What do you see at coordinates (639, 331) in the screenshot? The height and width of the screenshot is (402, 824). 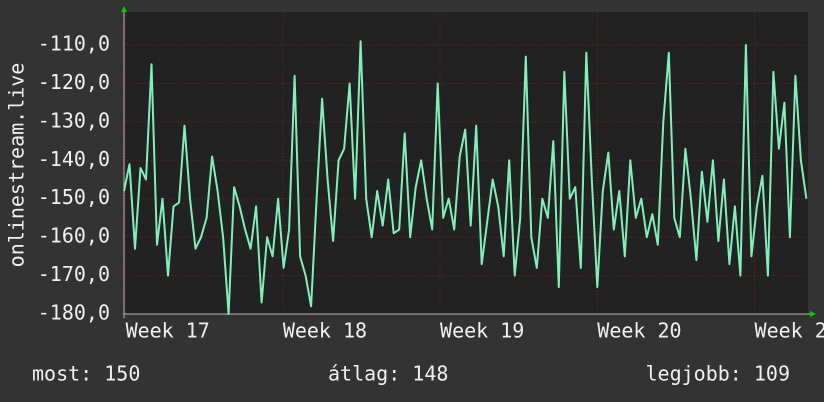 I see `x-tick-label: Week 20` at bounding box center [639, 331].